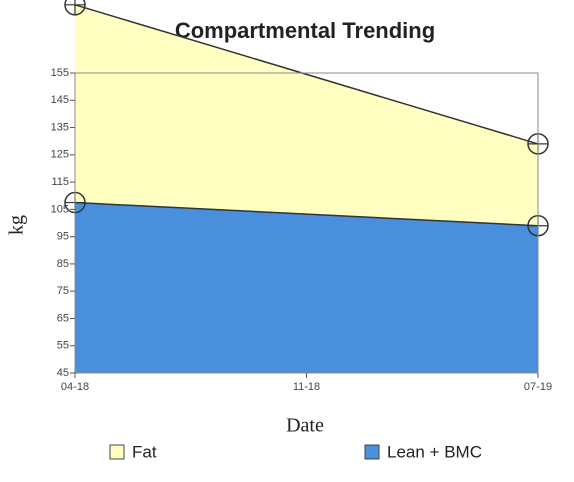 Image resolution: width=574 pixels, height=482 pixels. Describe the element at coordinates (63, 373) in the screenshot. I see `y-tick-label: 45` at that location.